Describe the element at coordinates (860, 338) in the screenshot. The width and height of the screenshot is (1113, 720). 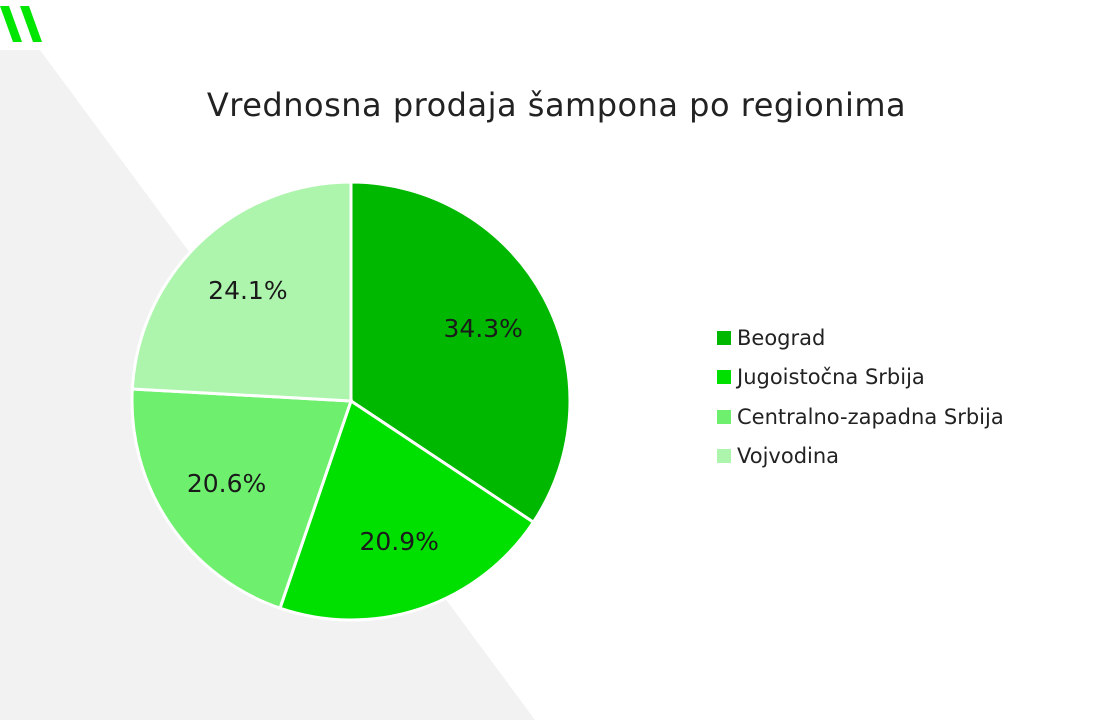
I see `legend-item-0: Beograd` at that location.